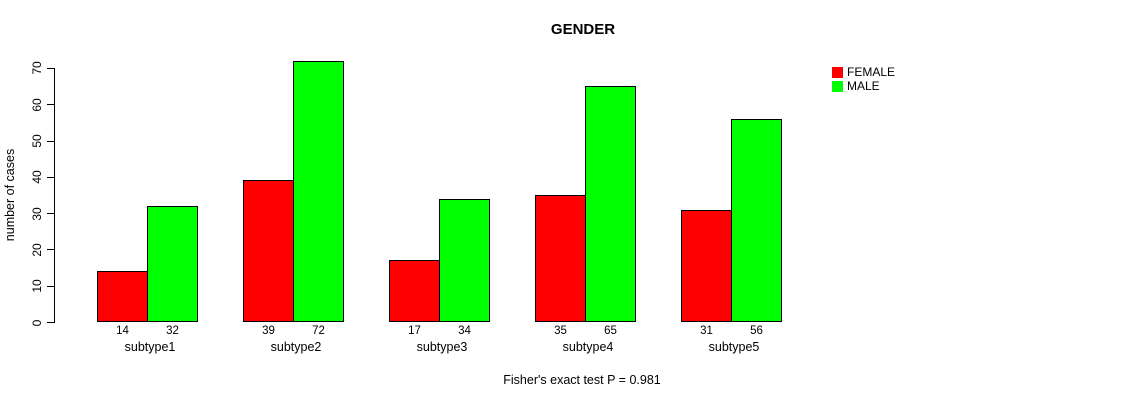  What do you see at coordinates (37, 250) in the screenshot?
I see `y-tick-label: 20` at bounding box center [37, 250].